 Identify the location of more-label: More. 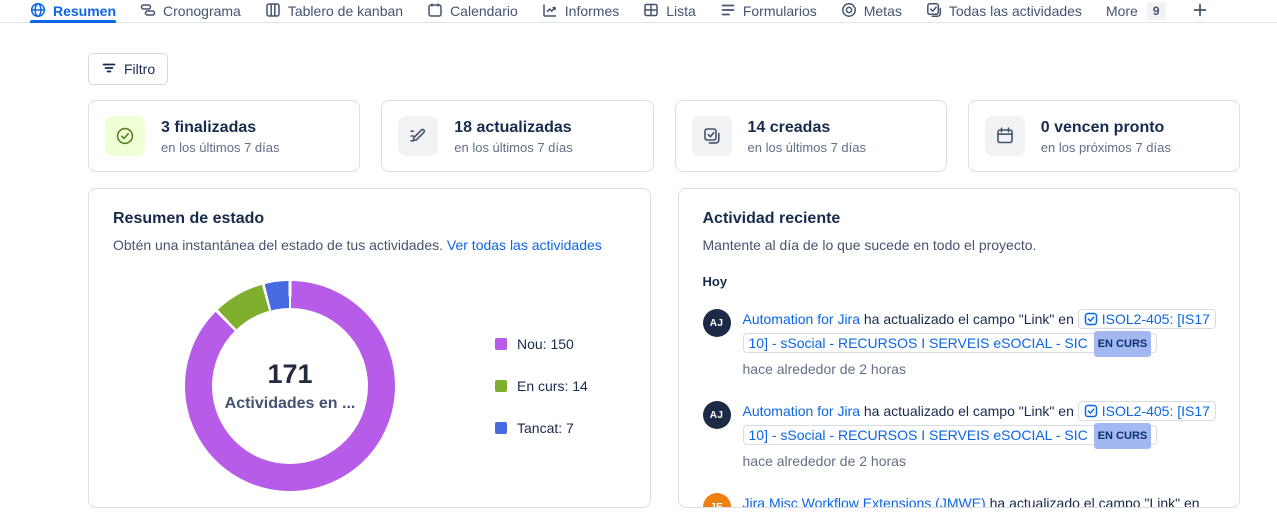
(1121, 11).